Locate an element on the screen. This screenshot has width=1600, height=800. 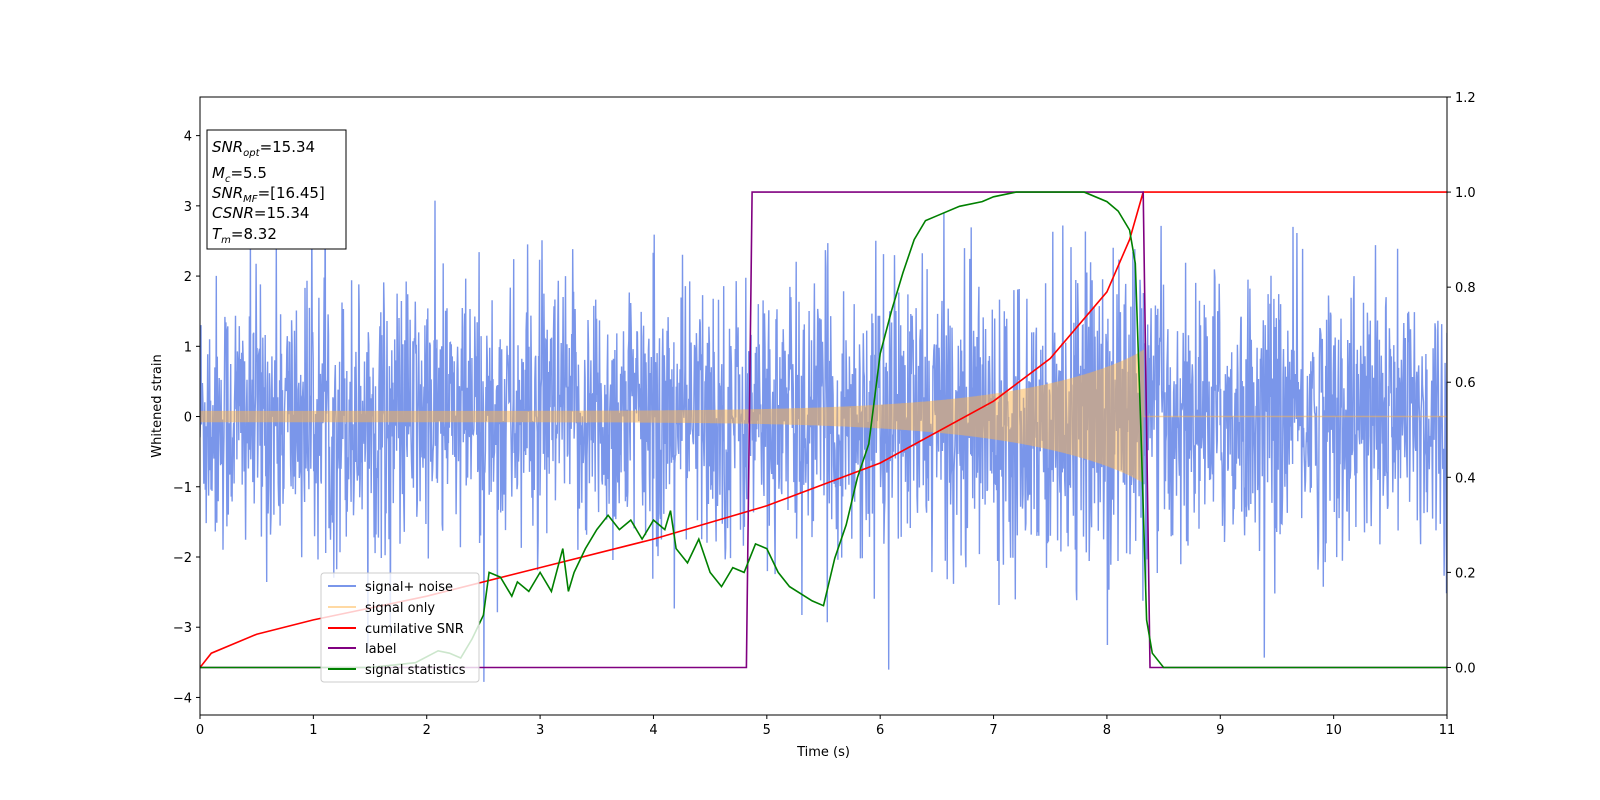
legend-frame is located at coordinates (400, 627).